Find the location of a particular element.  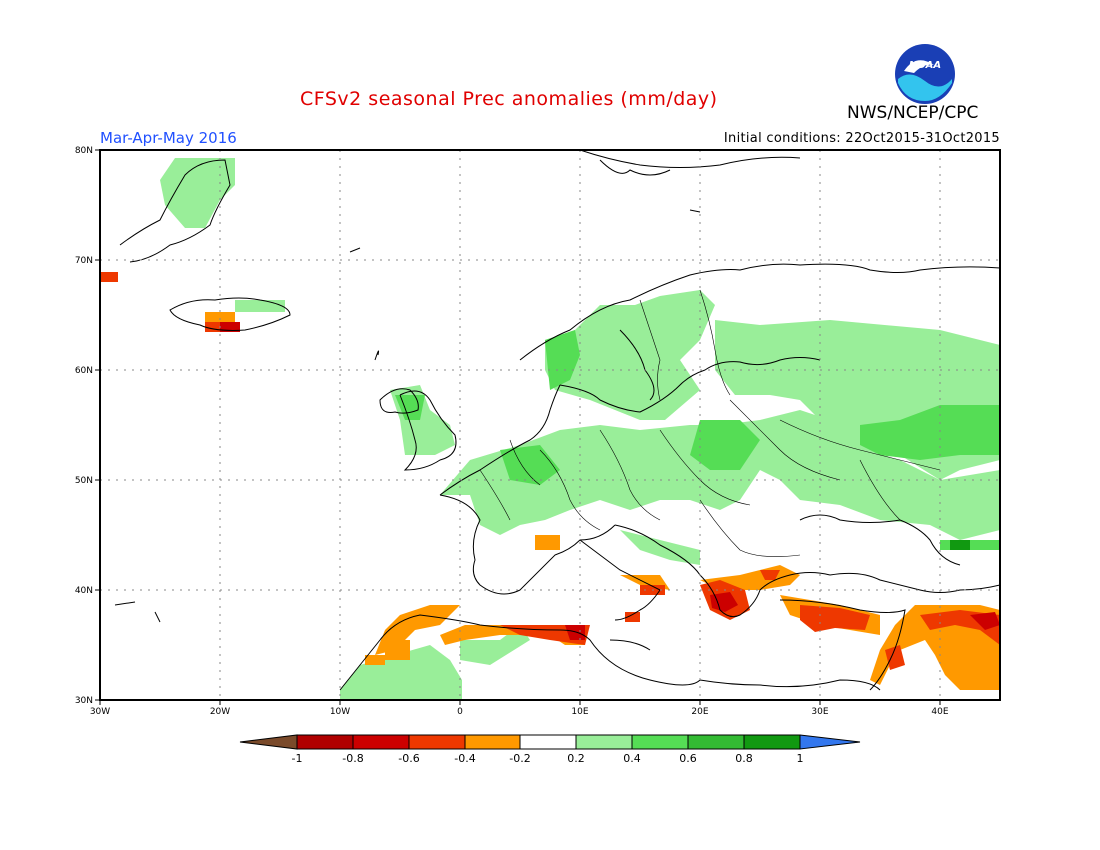

lon-tick-label: 10E is located at coordinates (579, 712).